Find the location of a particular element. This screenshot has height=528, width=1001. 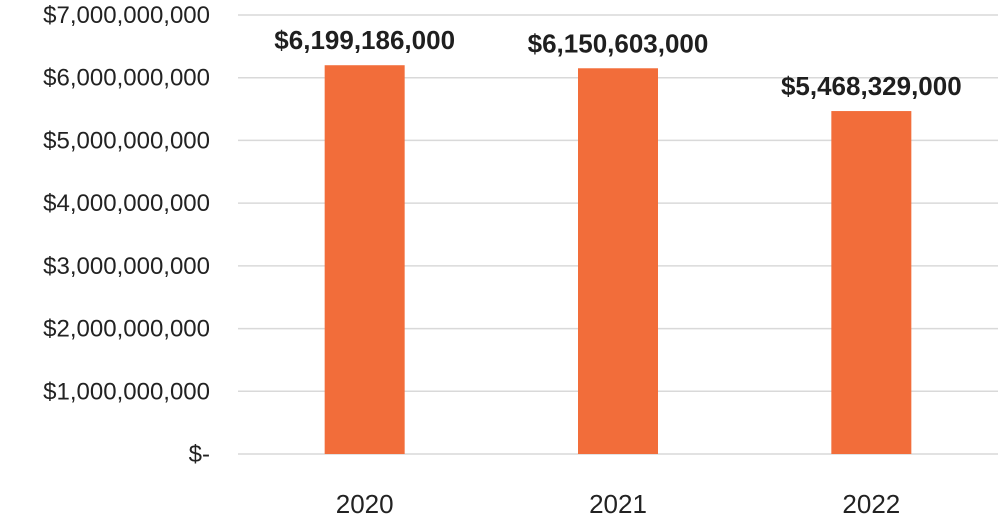

x-category-label: 2021 is located at coordinates (618, 504).